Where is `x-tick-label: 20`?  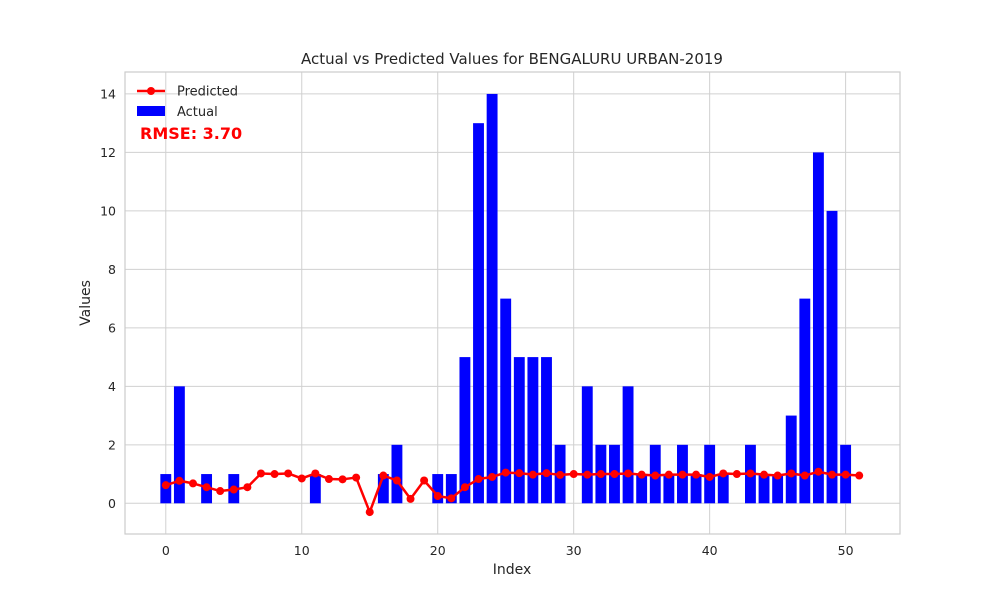
x-tick-label: 20 is located at coordinates (438, 550).